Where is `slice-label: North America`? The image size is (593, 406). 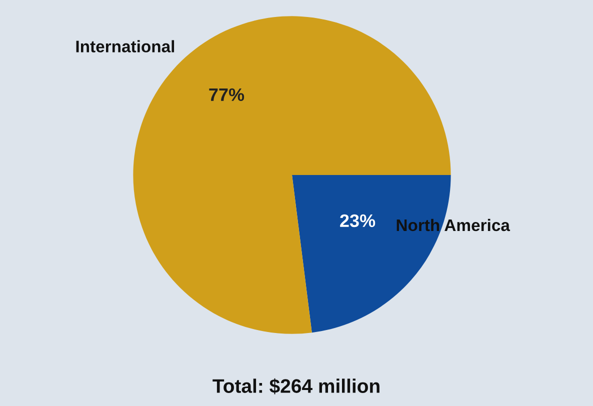
slice-label: North America is located at coordinates (453, 225).